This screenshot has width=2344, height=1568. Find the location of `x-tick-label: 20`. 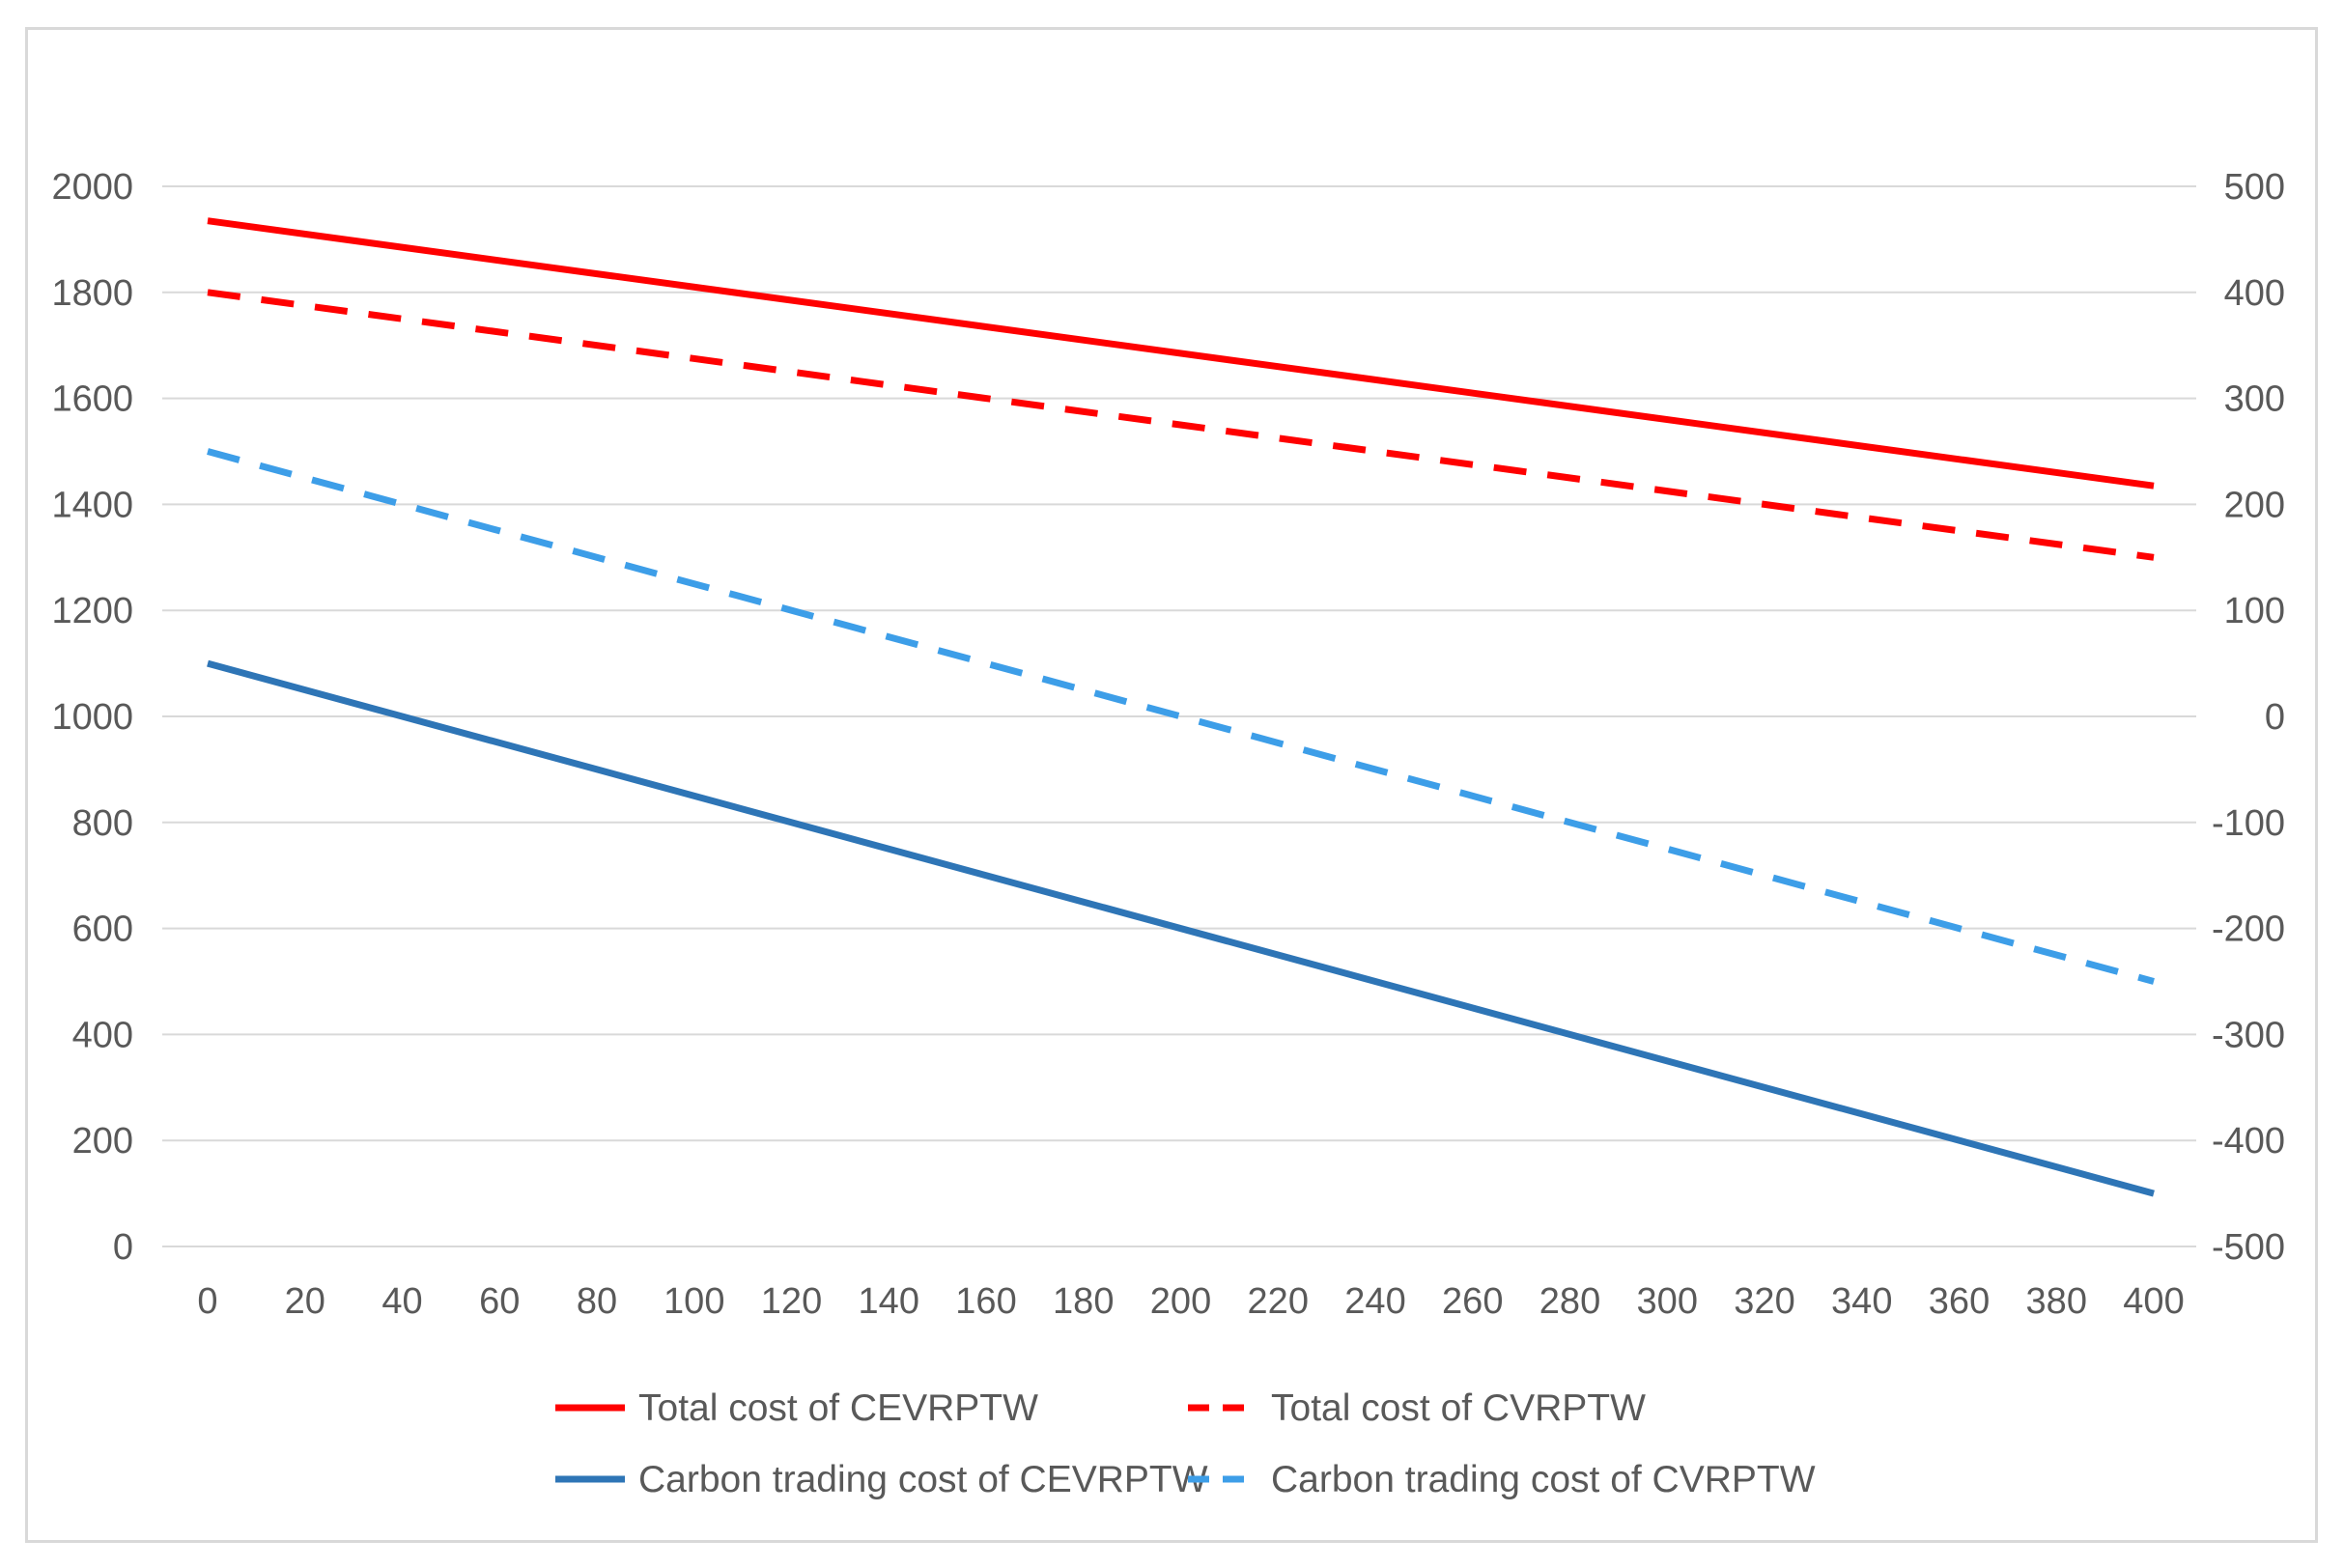

x-tick-label: 20 is located at coordinates (305, 1301).